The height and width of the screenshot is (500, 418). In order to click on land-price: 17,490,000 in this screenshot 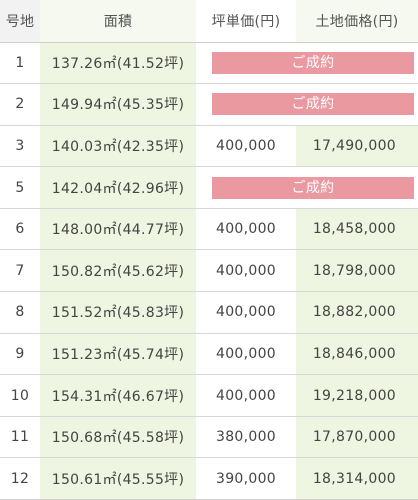, I will do `click(357, 146)`.